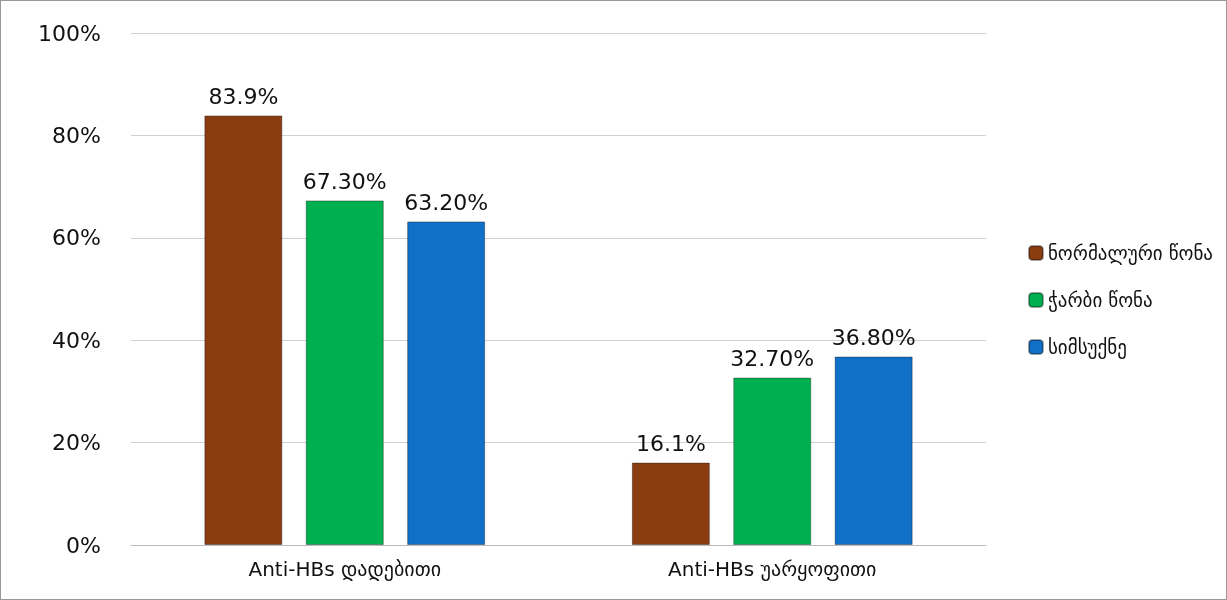  Describe the element at coordinates (69, 33) in the screenshot. I see `y-tick-label: 100%` at that location.